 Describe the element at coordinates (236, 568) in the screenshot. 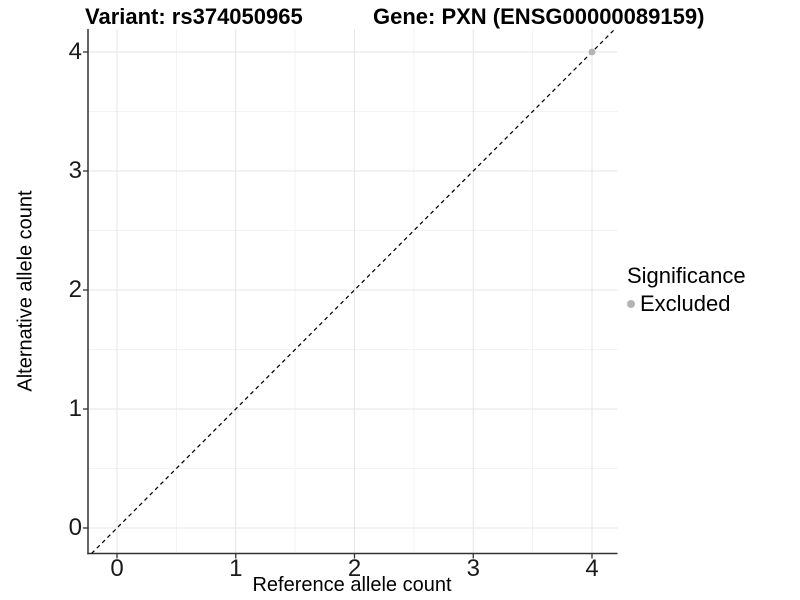

I see `x-tick-label: 1` at that location.